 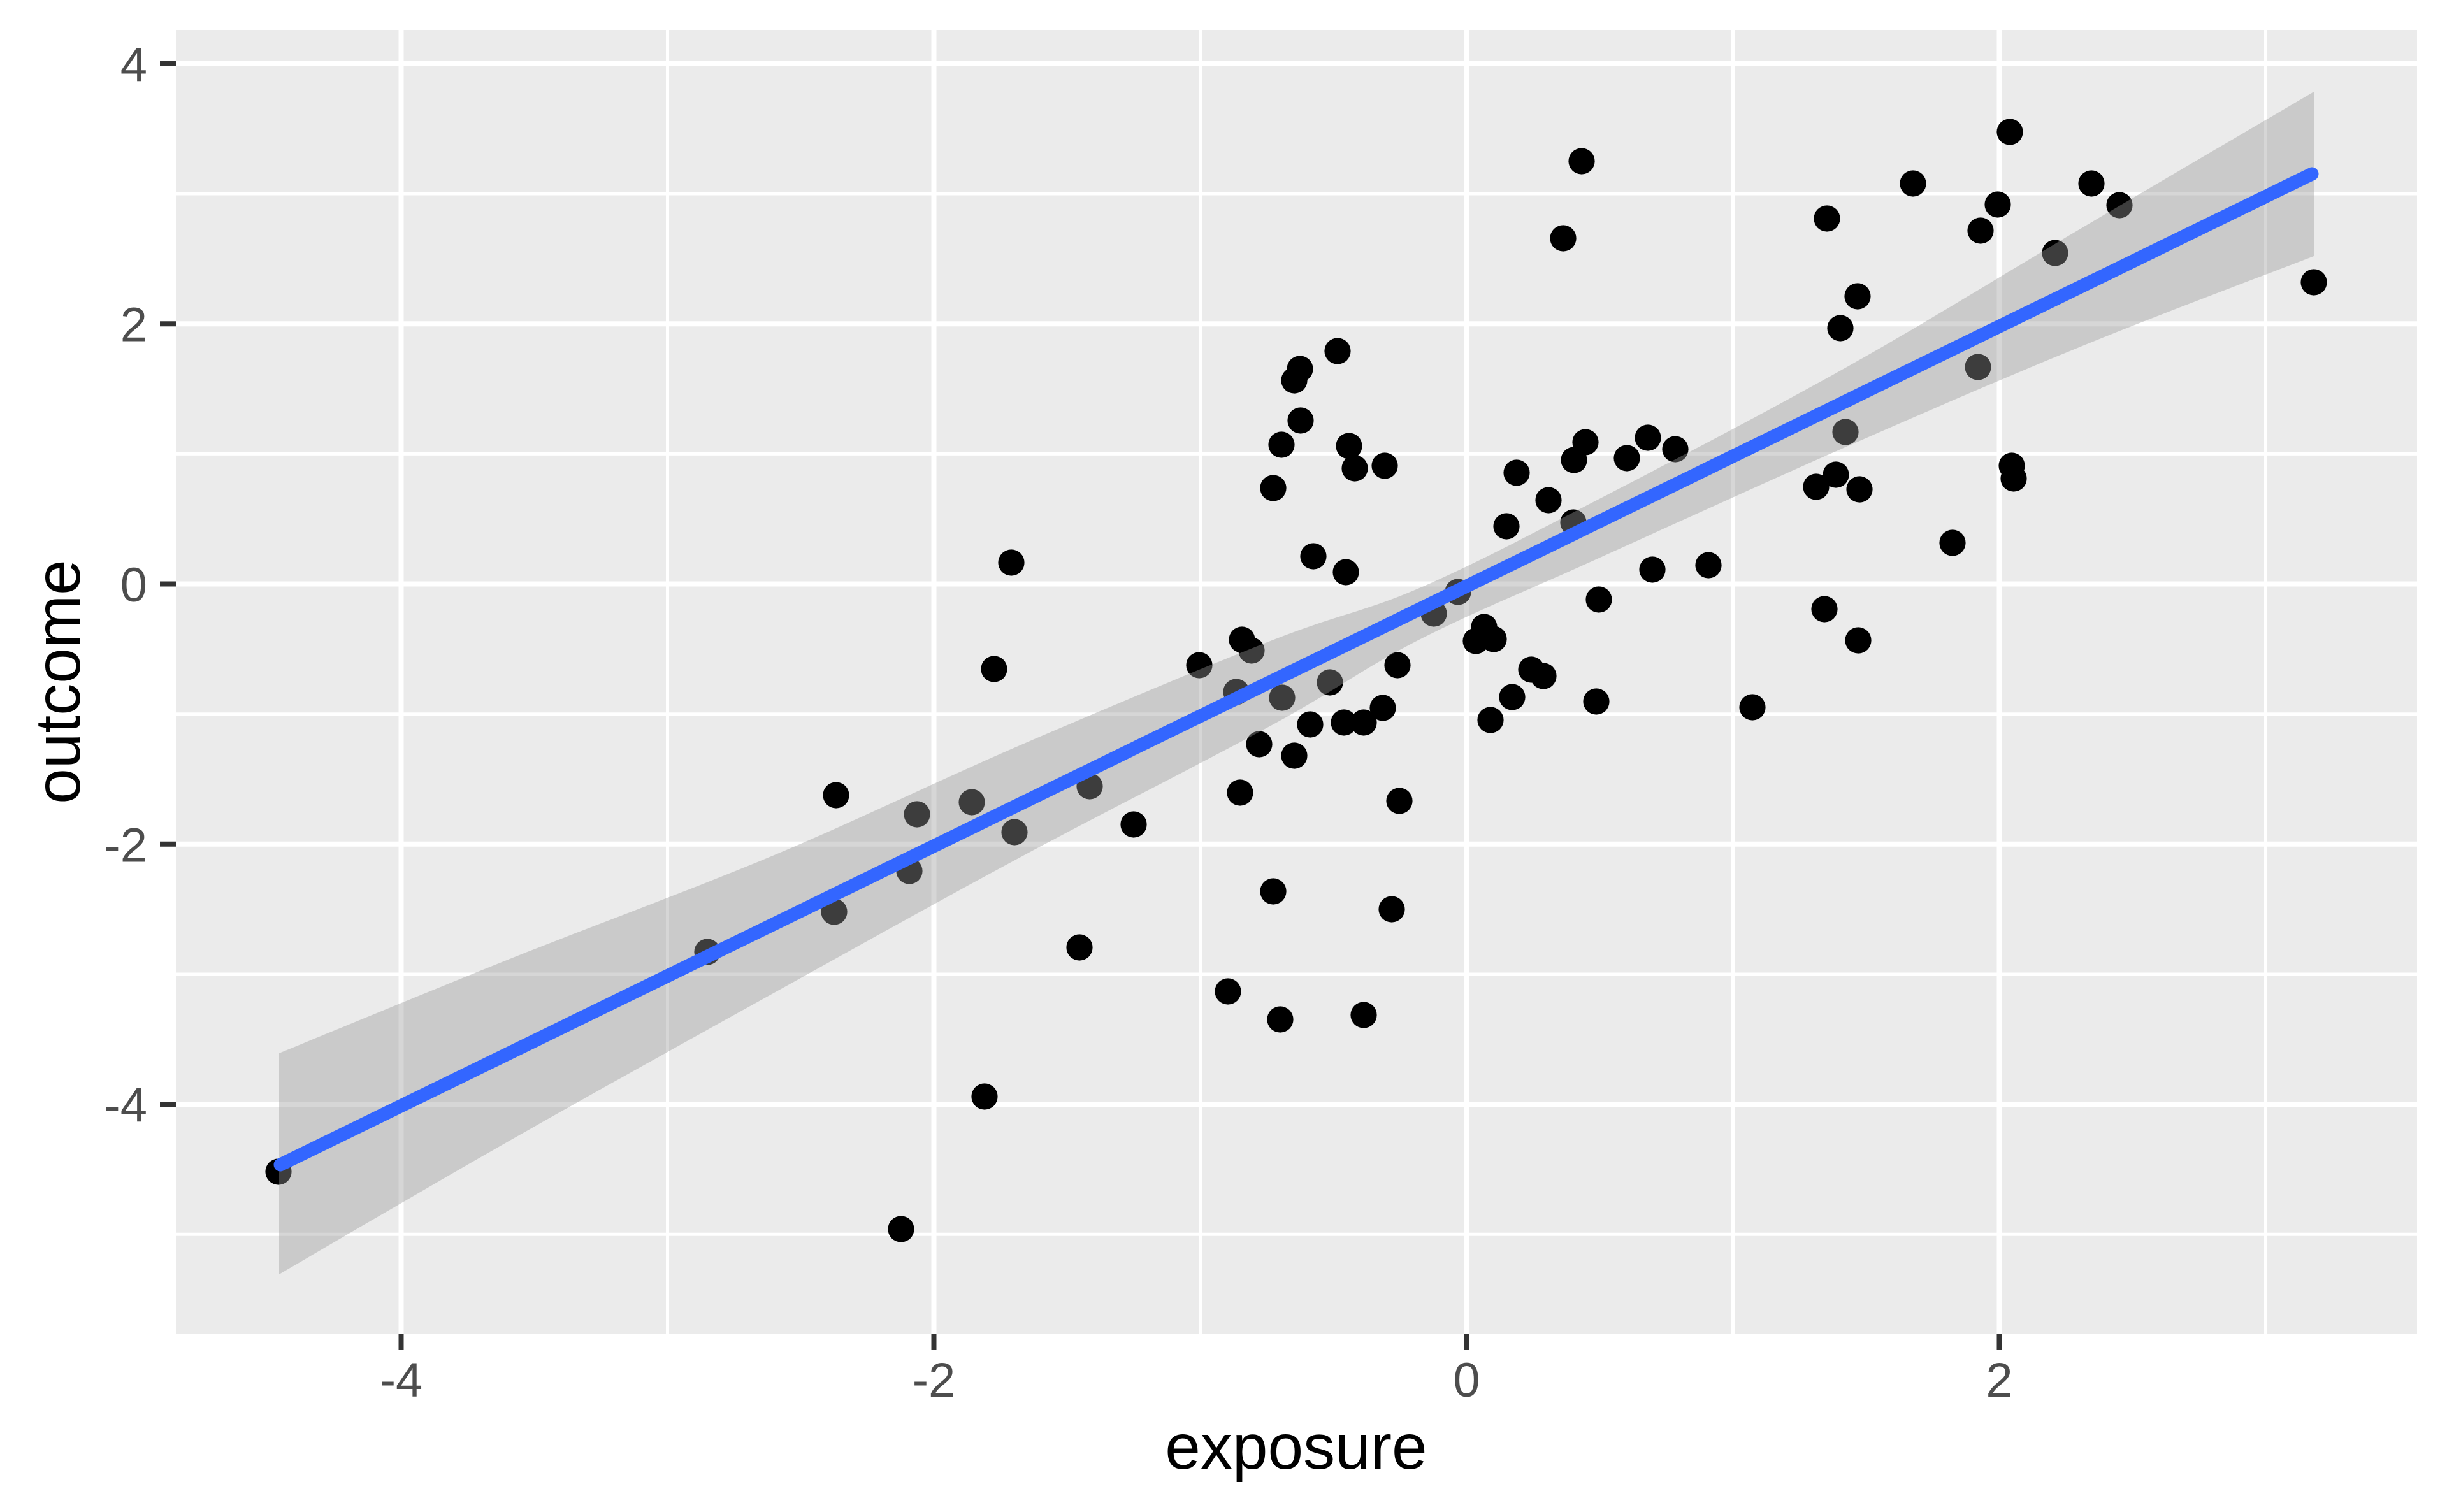 What do you see at coordinates (133, 65) in the screenshot?
I see `svg-text: 4` at bounding box center [133, 65].